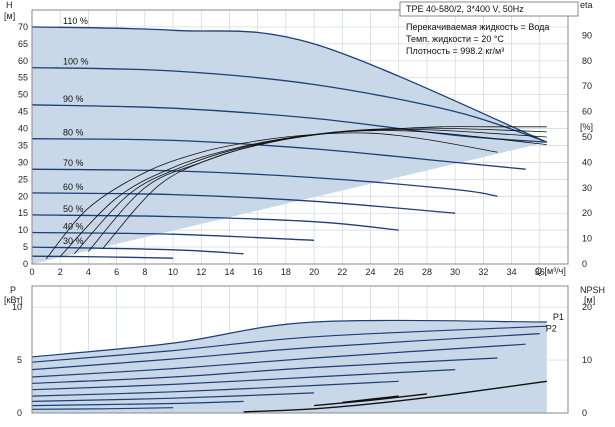 This screenshot has width=615, height=427. Describe the element at coordinates (23, 44) in the screenshot. I see `top-left-tick-label: 65` at that location.